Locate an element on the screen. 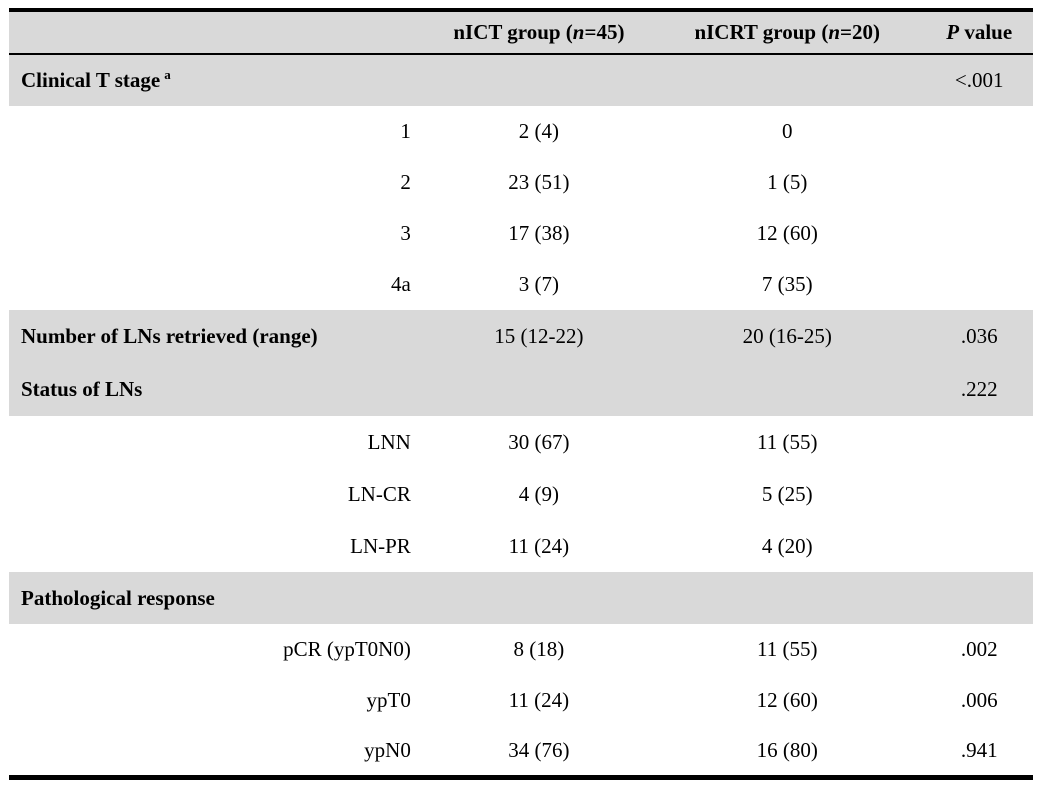 The height and width of the screenshot is (786, 1042). nicrt-value-cell: 1 (5) is located at coordinates (787, 182).